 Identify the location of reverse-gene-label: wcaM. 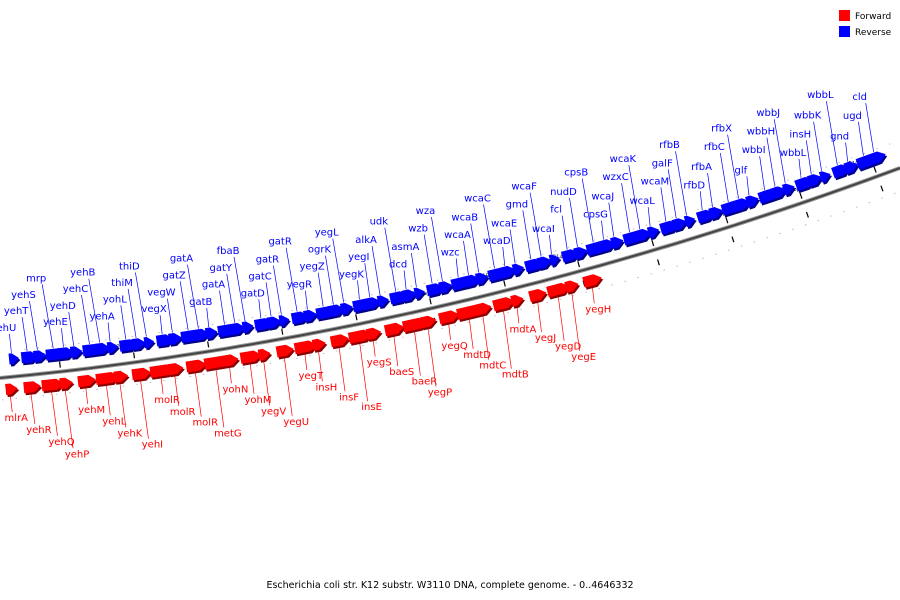
(655, 181).